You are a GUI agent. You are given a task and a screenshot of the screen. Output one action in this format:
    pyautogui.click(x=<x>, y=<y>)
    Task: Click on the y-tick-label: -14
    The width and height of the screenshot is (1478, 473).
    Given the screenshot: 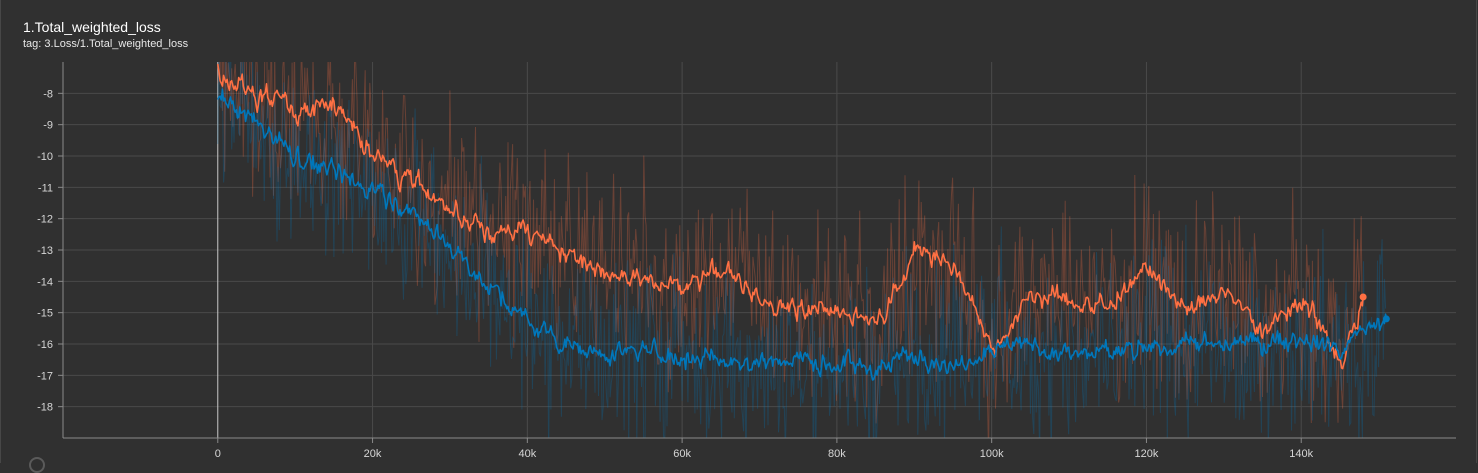 What is the action you would take?
    pyautogui.click(x=45, y=282)
    